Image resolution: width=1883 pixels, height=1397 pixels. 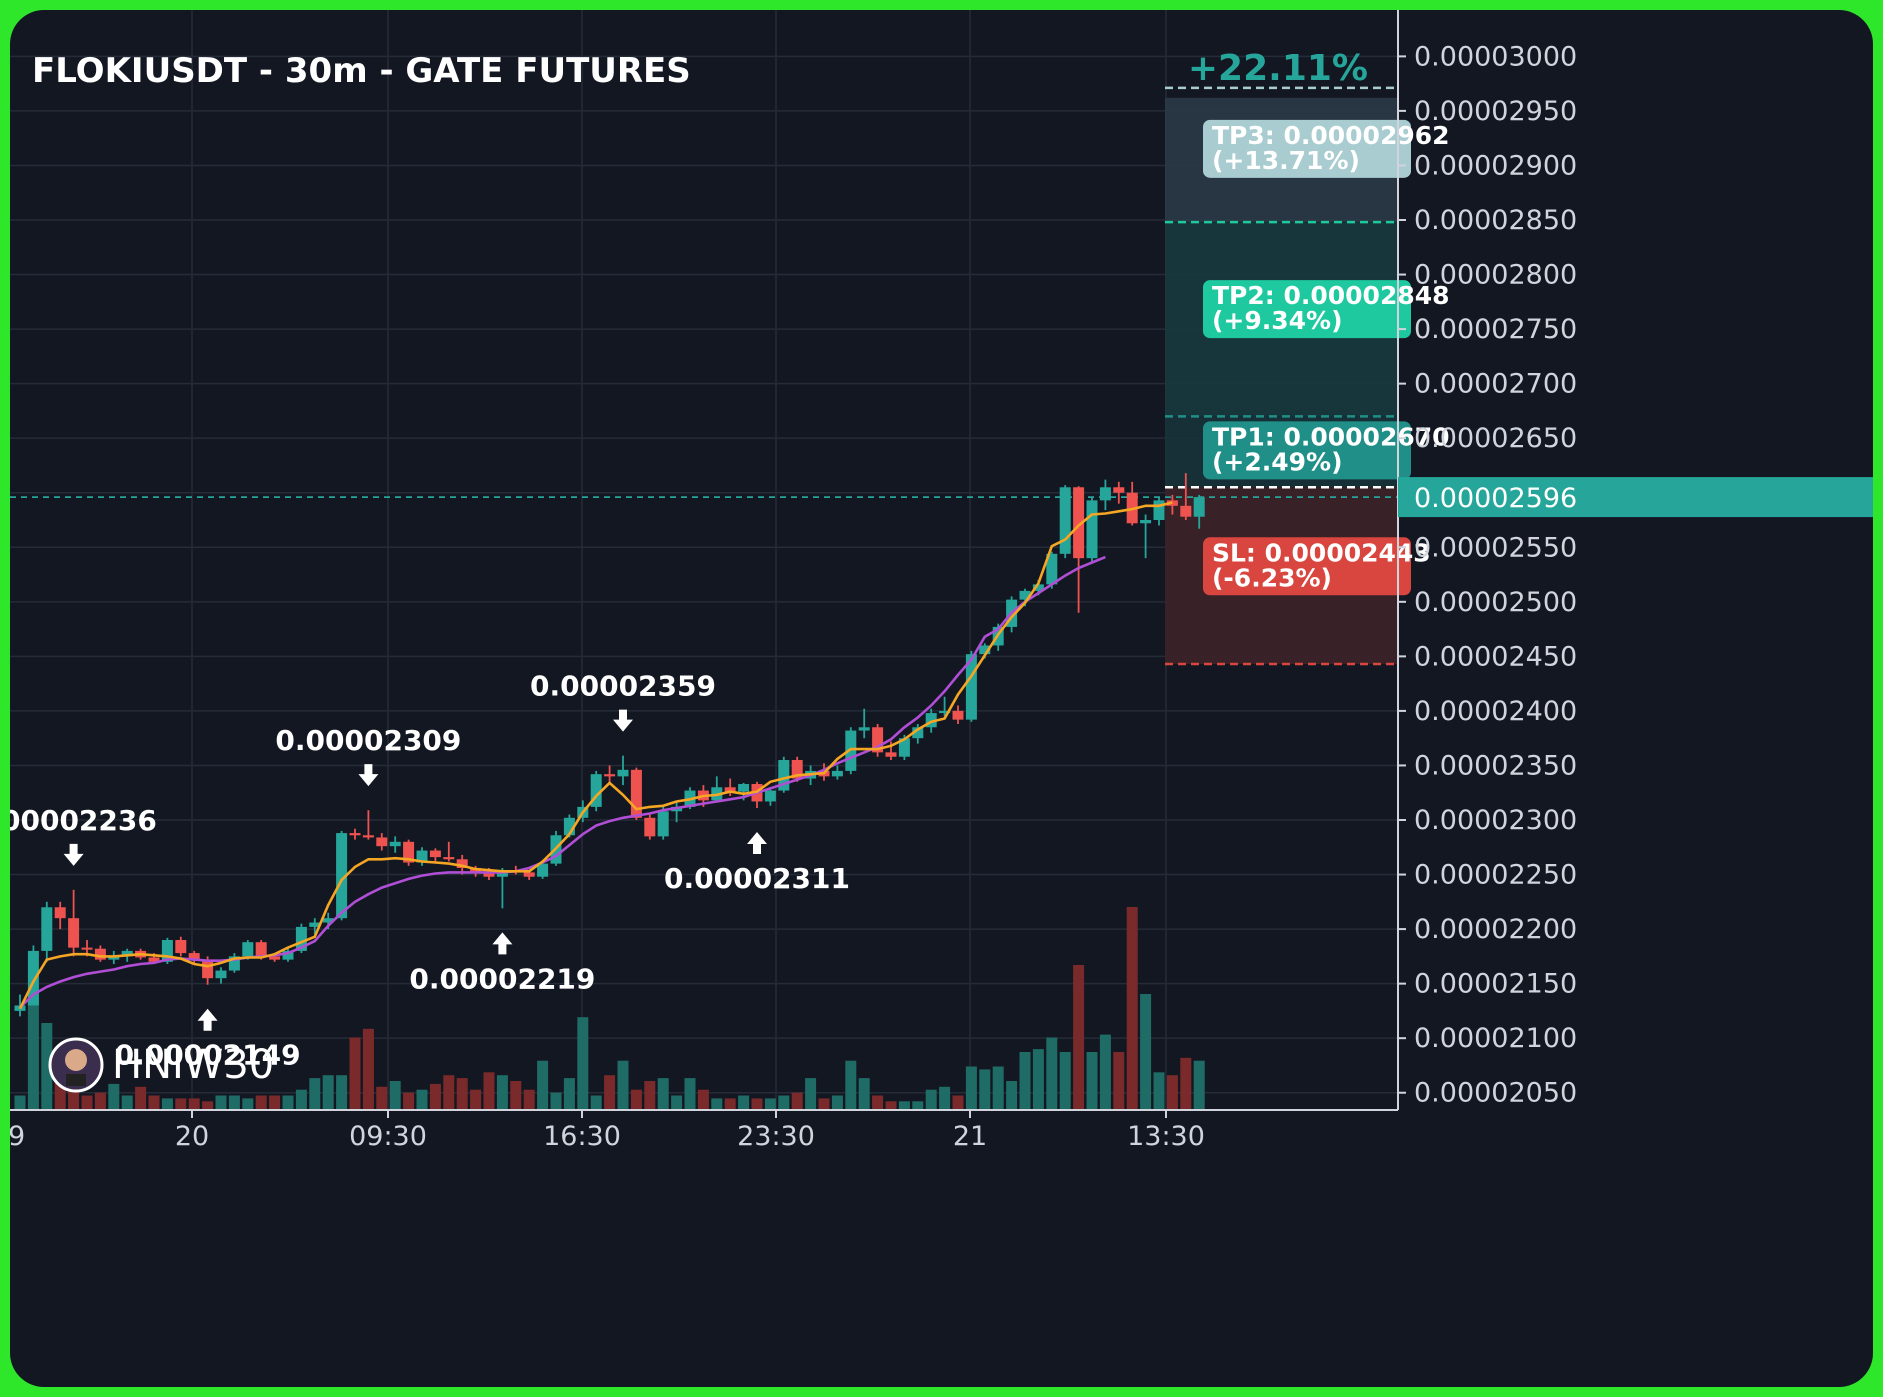 What do you see at coordinates (1495, 820) in the screenshot?
I see `y-tick-label: 0.00002300` at bounding box center [1495, 820].